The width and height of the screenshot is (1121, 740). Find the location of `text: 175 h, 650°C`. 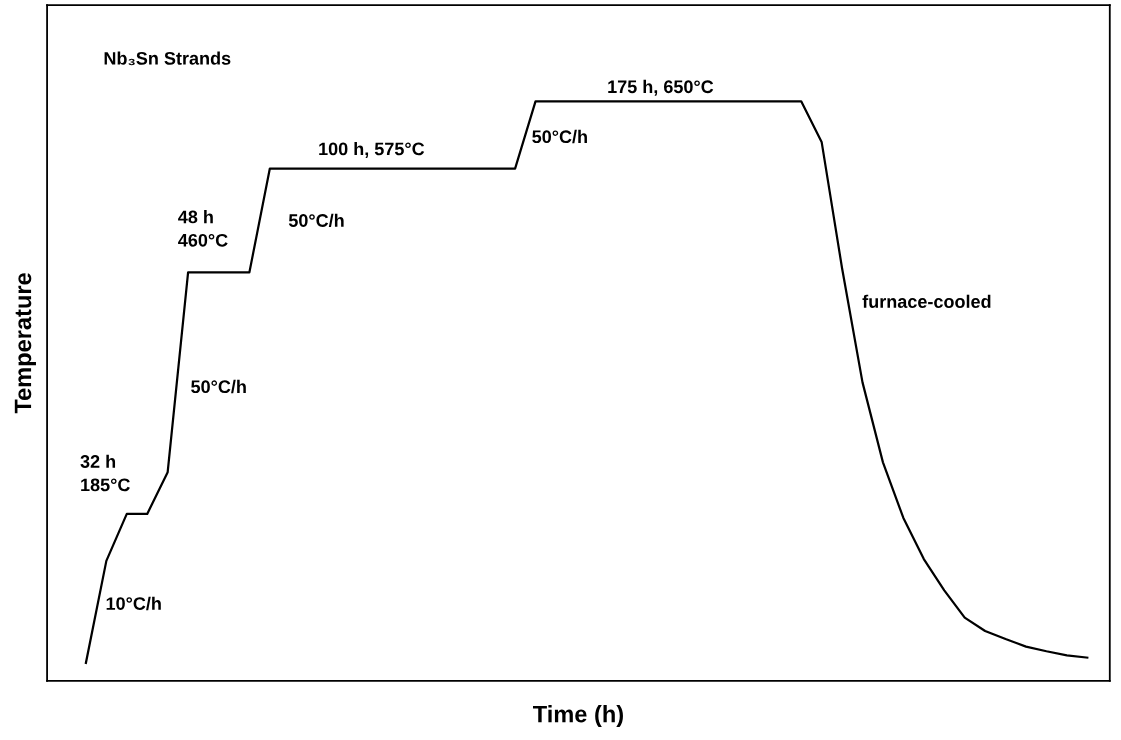

text: 175 h, 650°C is located at coordinates (661, 87).